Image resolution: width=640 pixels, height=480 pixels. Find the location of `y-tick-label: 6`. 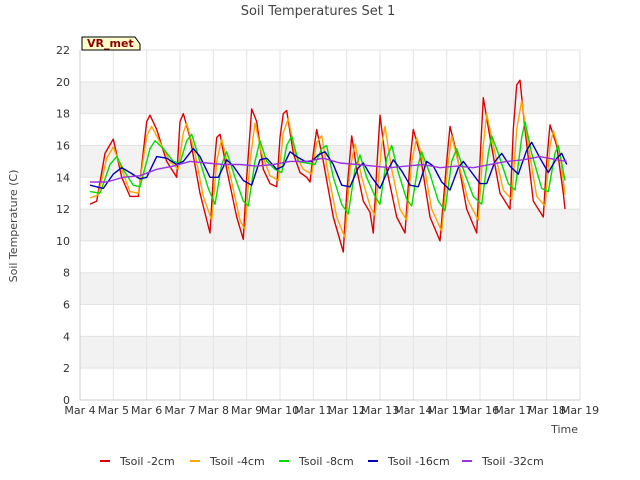

y-tick-label: 6 is located at coordinates (66, 305).